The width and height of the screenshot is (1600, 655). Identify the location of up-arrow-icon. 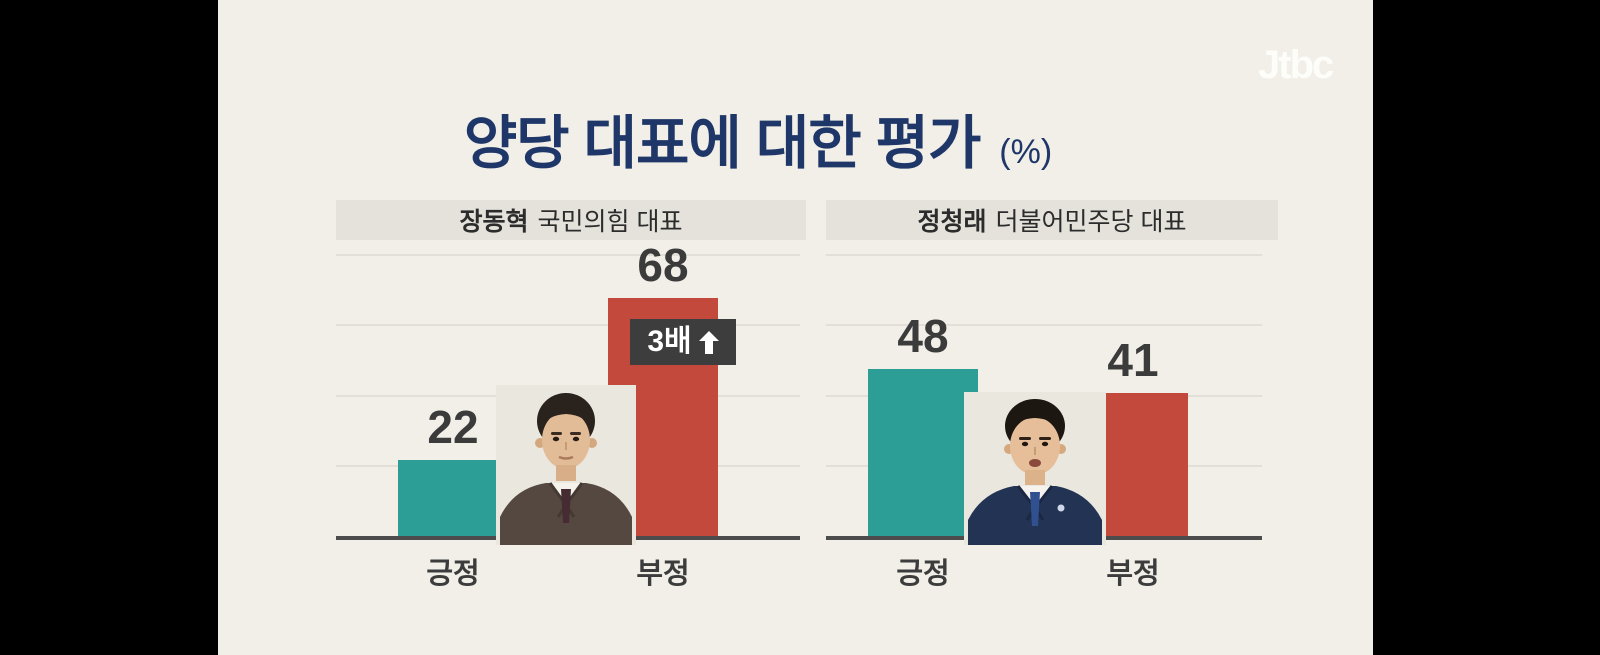
(708, 342).